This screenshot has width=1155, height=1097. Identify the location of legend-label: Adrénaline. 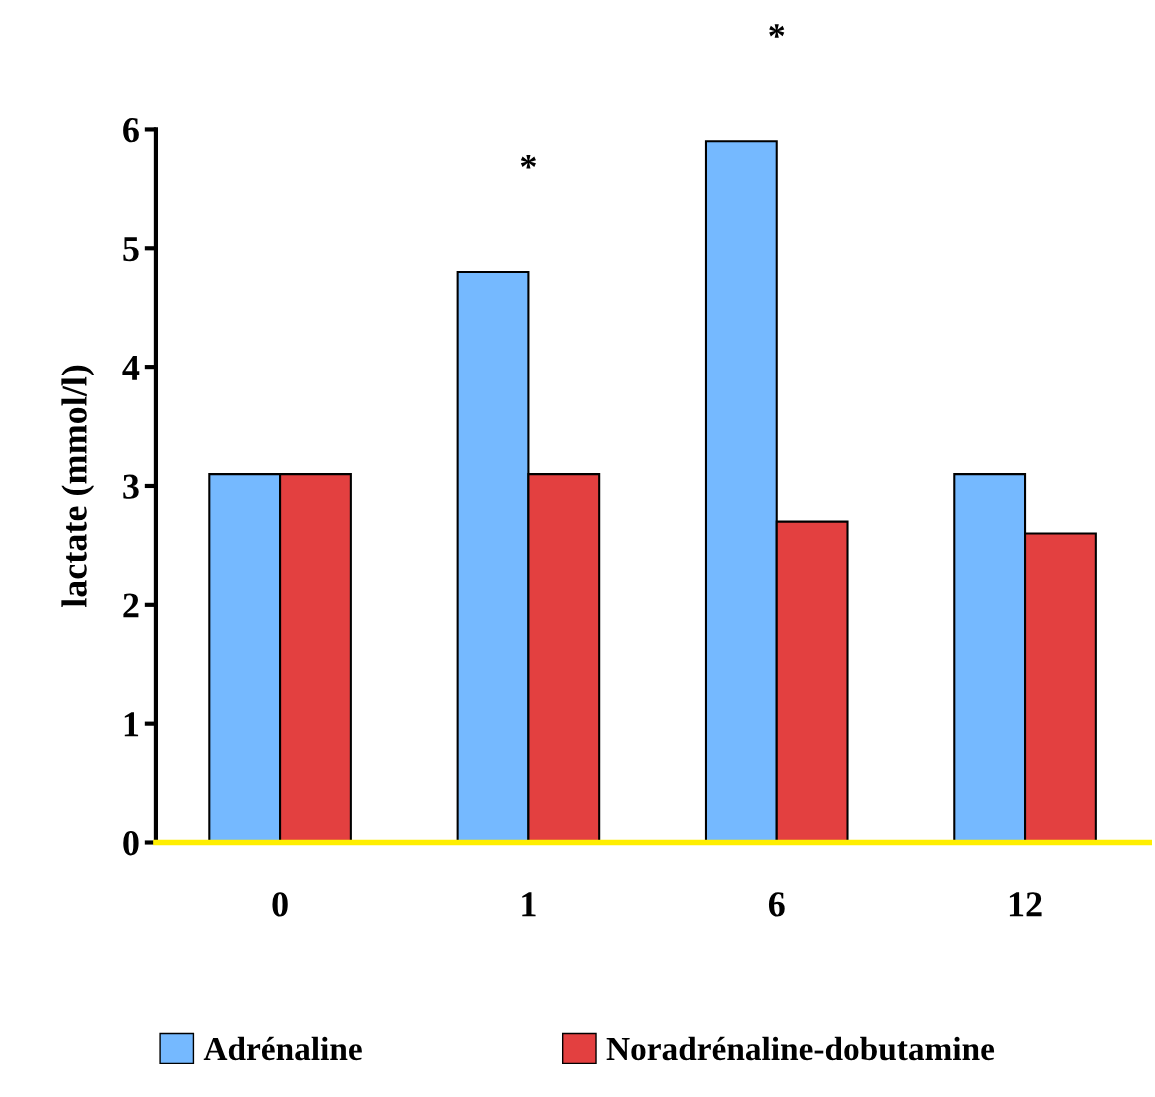
(282, 1048).